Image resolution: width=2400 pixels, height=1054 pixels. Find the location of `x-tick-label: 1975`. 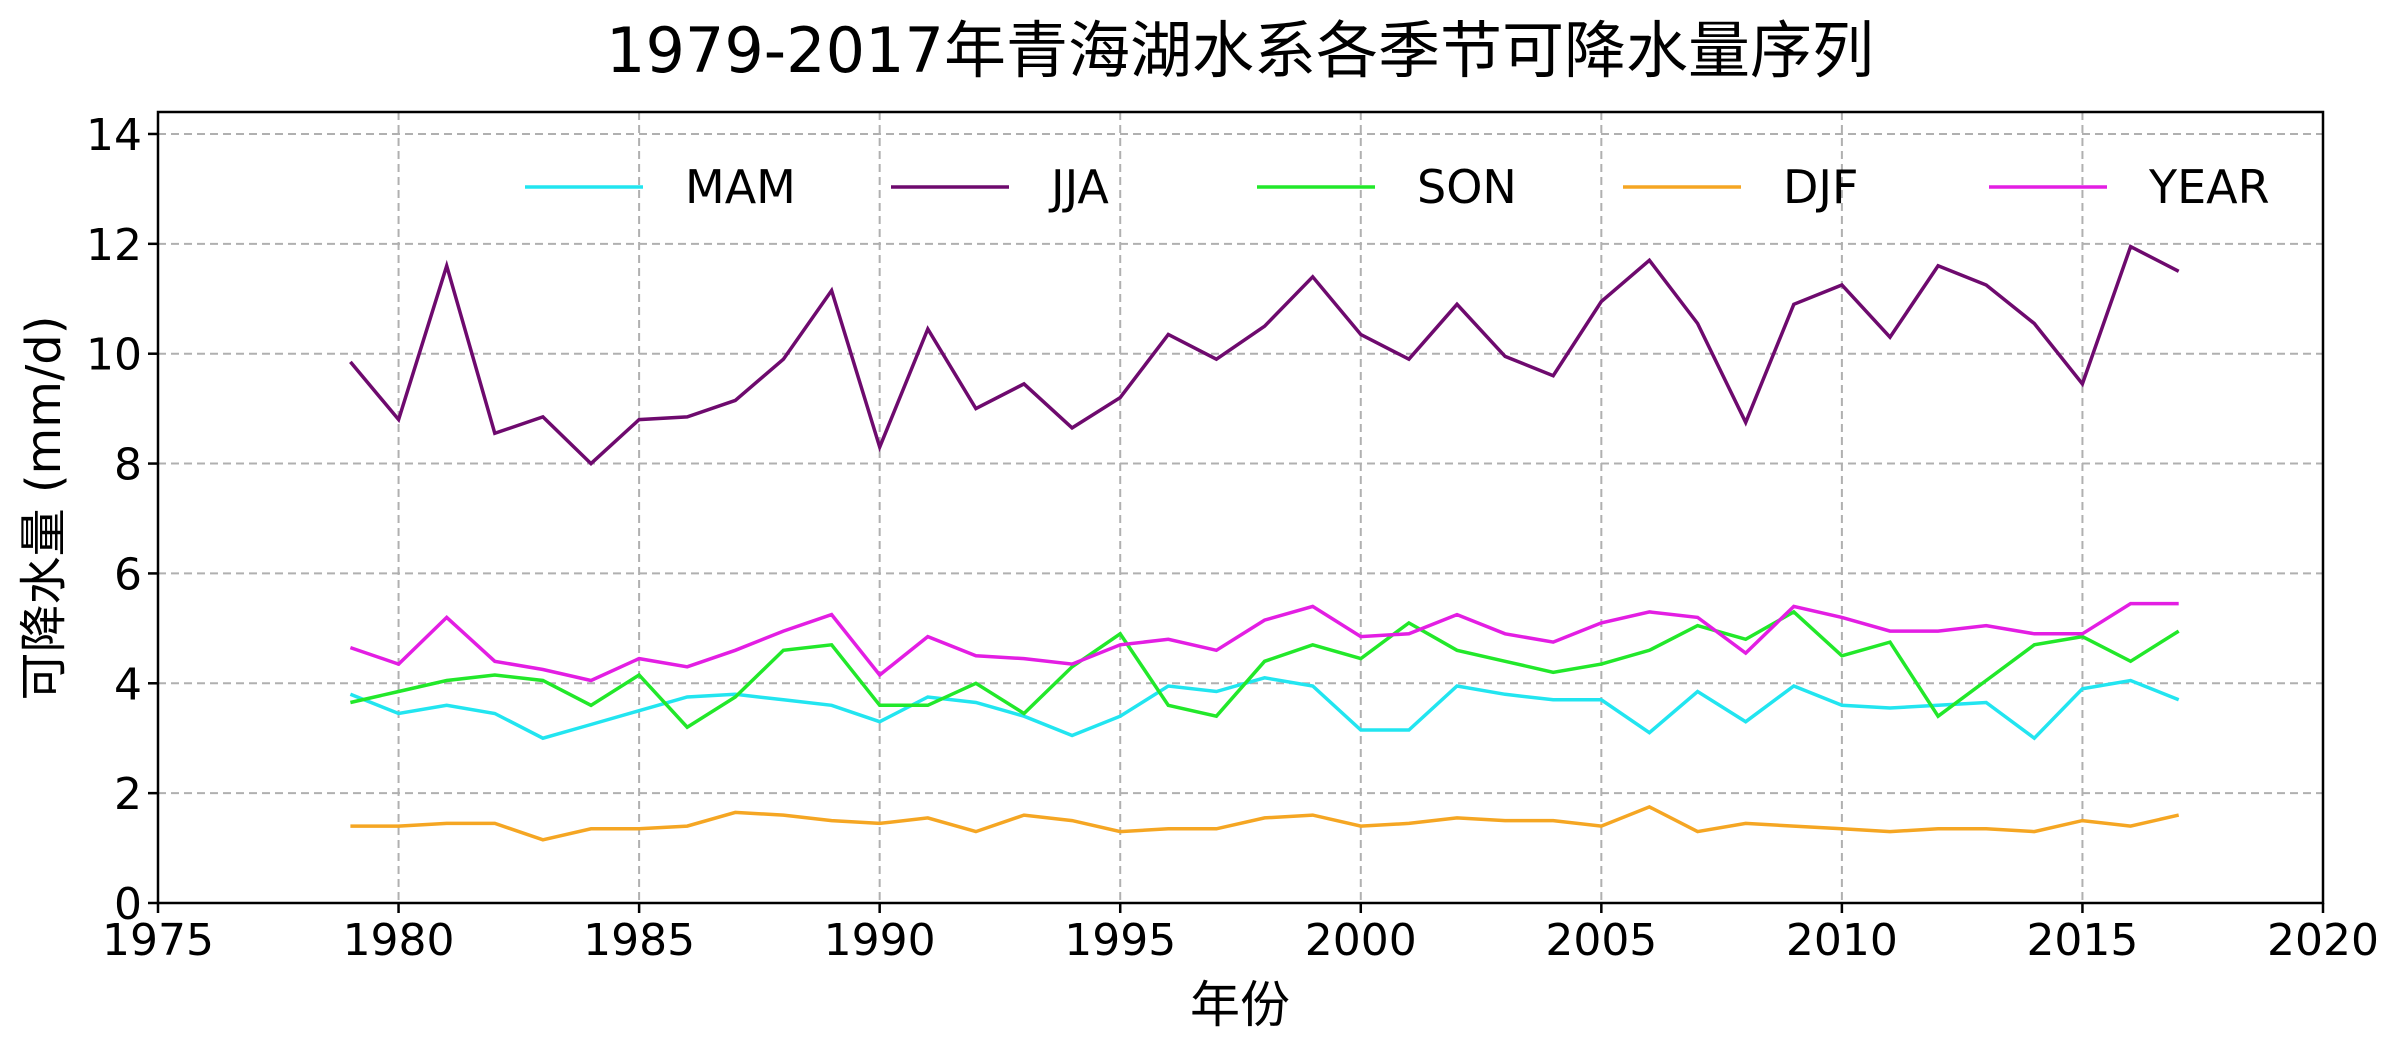

x-tick-label: 1975 is located at coordinates (158, 940).